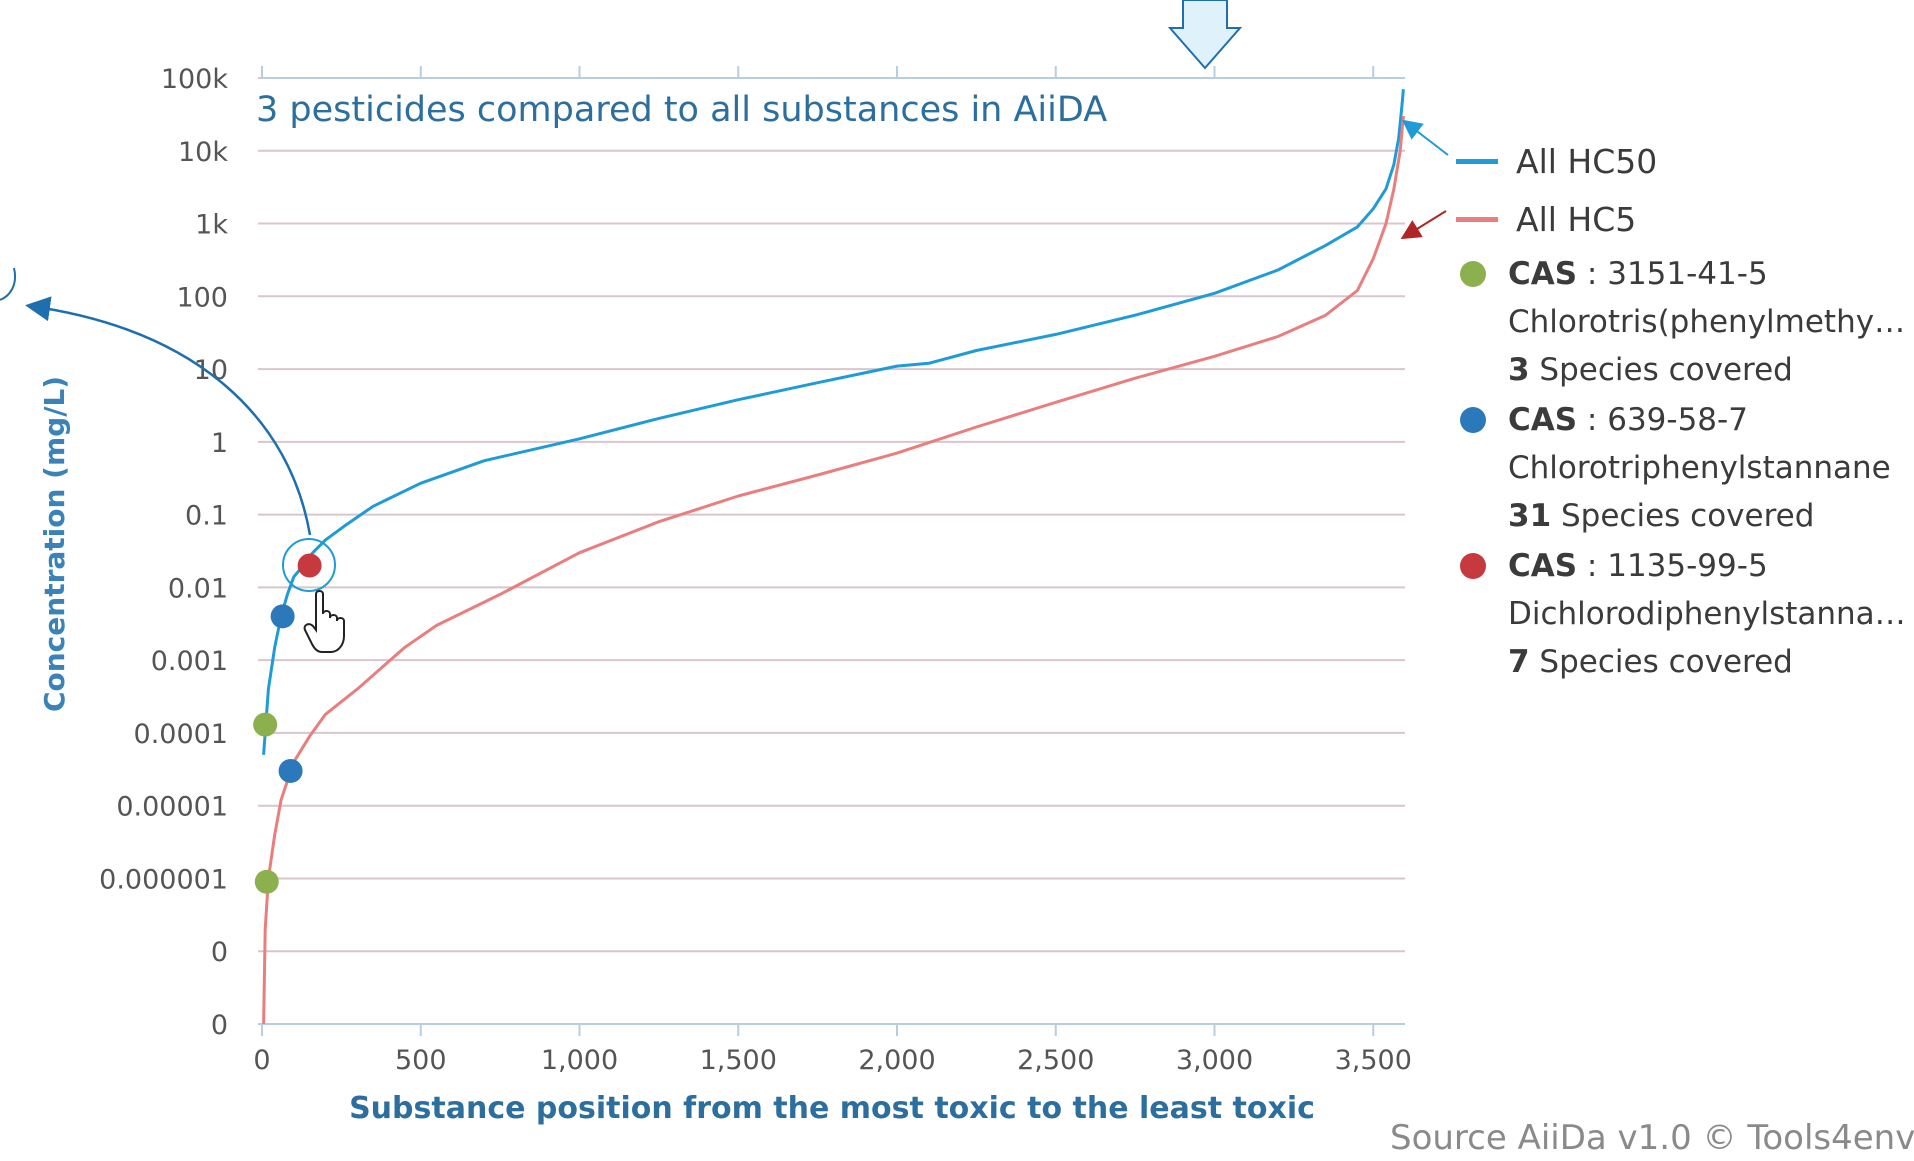 Image resolution: width=1914 pixels, height=1161 pixels. I want to click on hc5-swatch, so click(1477, 219).